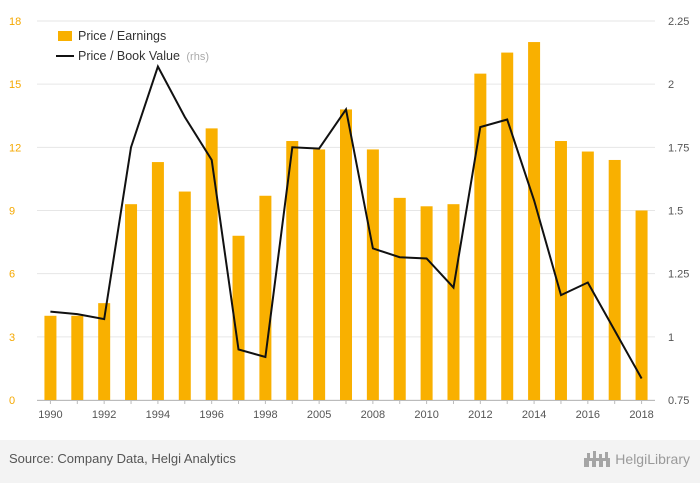  Describe the element at coordinates (157, 281) in the screenshot. I see `bar-1994` at that location.